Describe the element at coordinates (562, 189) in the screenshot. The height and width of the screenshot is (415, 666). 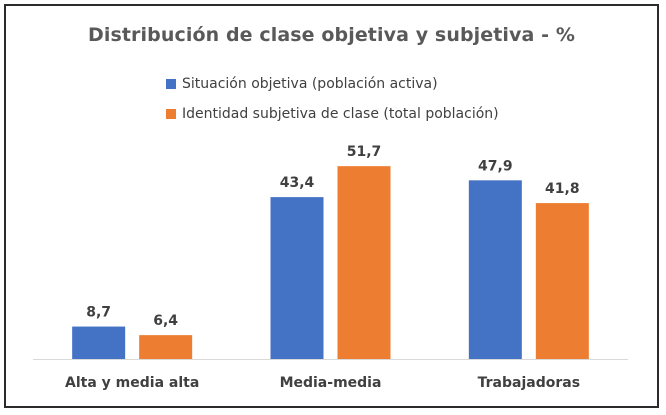
I see `data-label-series-2-3: 41,8` at that location.